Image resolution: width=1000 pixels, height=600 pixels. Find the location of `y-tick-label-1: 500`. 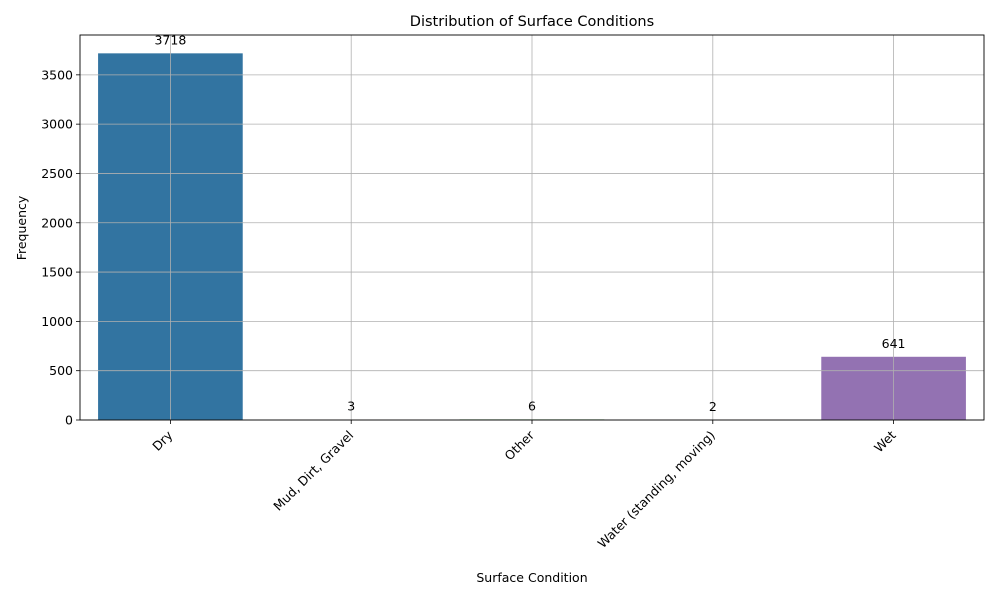

y-tick-label-1: 500 is located at coordinates (61, 370).